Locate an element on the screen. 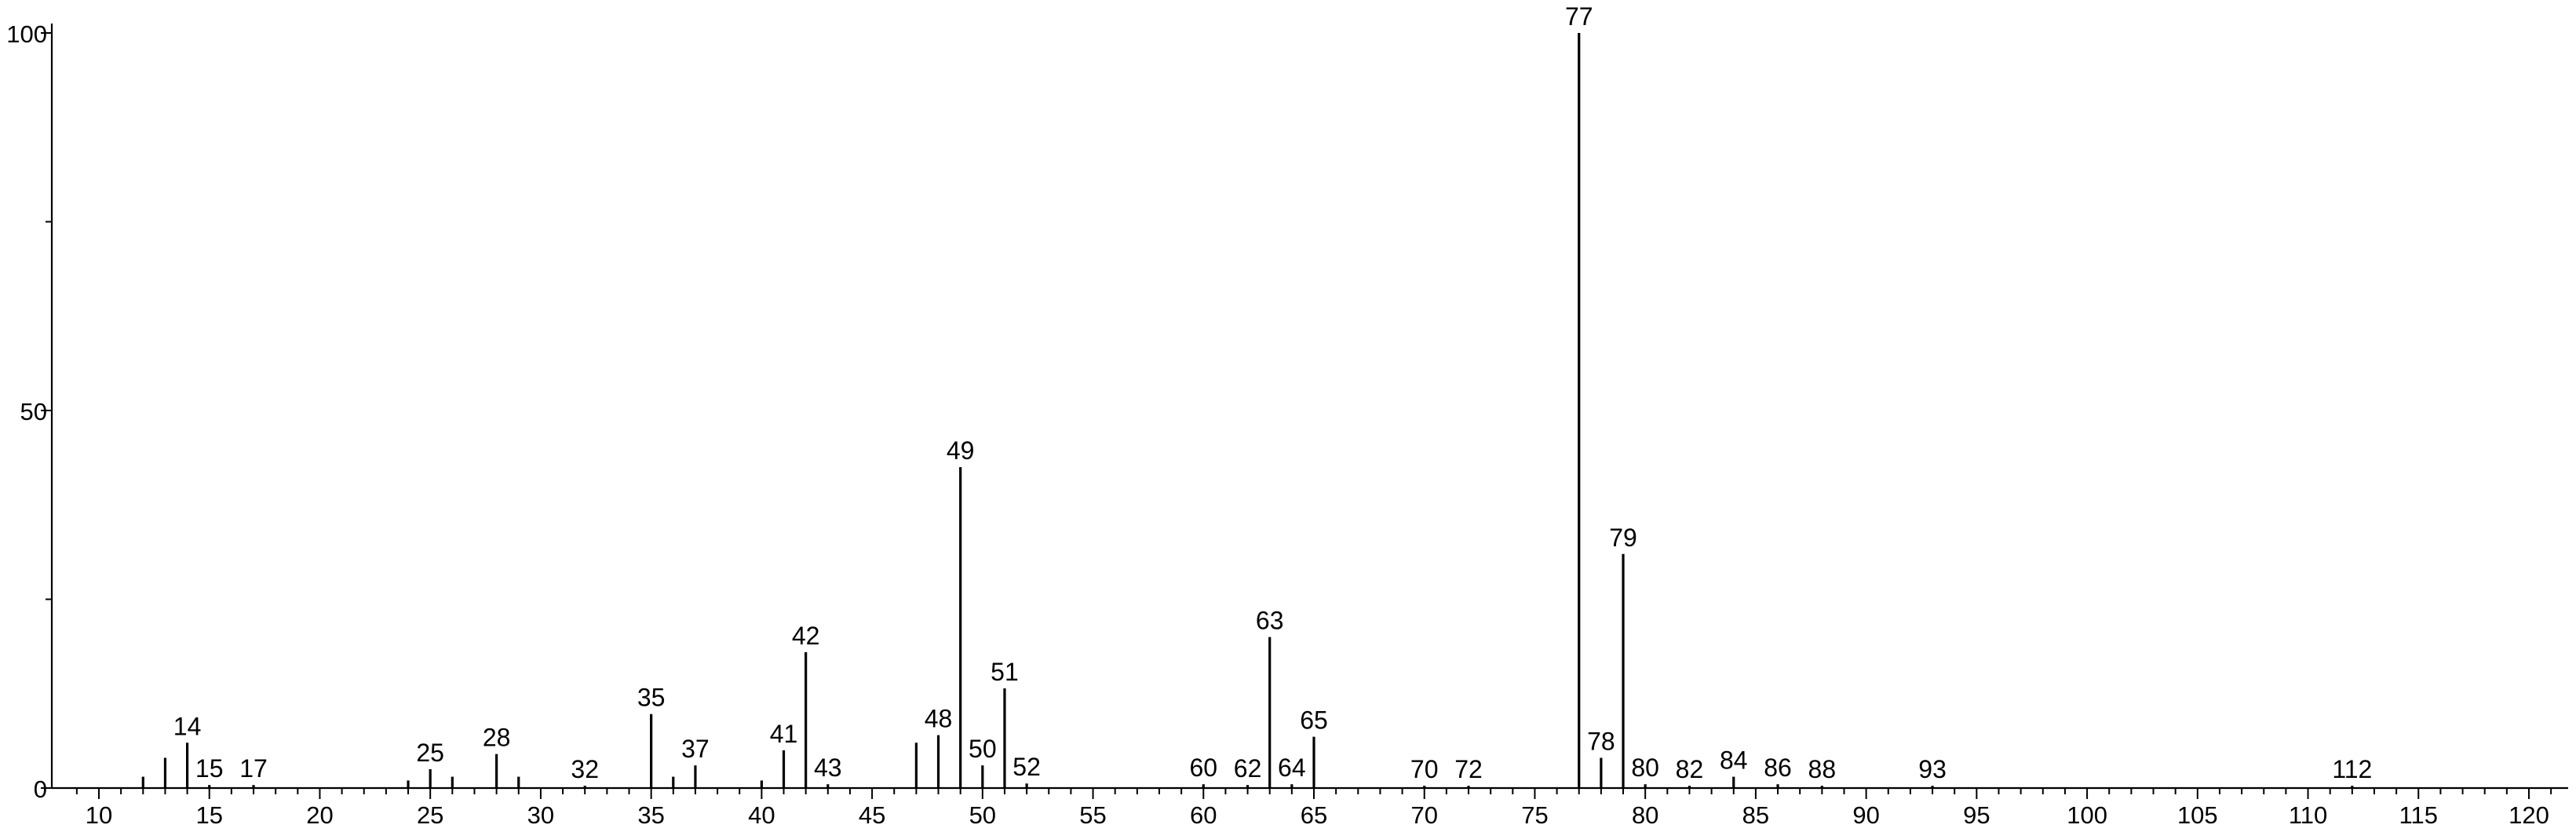  x-tick-label: 40 is located at coordinates (761, 815).